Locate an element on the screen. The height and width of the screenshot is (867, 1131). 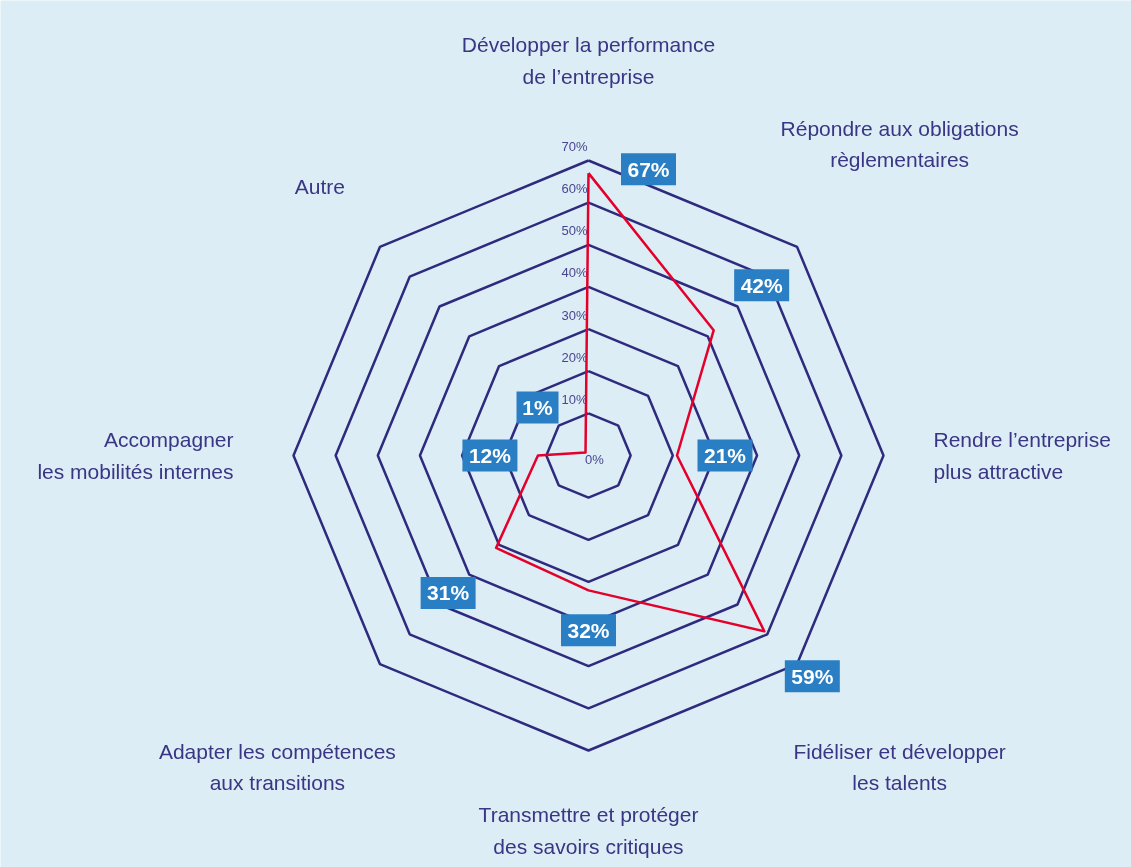
y-tick-label: 50% is located at coordinates (574, 231).